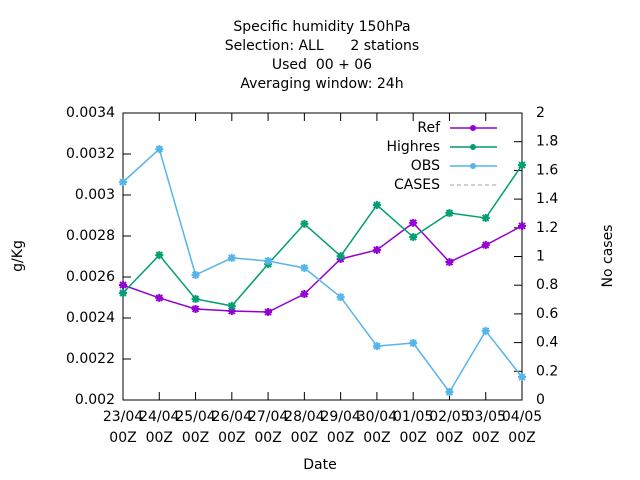 The height and width of the screenshot is (480, 640). What do you see at coordinates (304, 417) in the screenshot?
I see `x-tick-label: 28/04` at bounding box center [304, 417].